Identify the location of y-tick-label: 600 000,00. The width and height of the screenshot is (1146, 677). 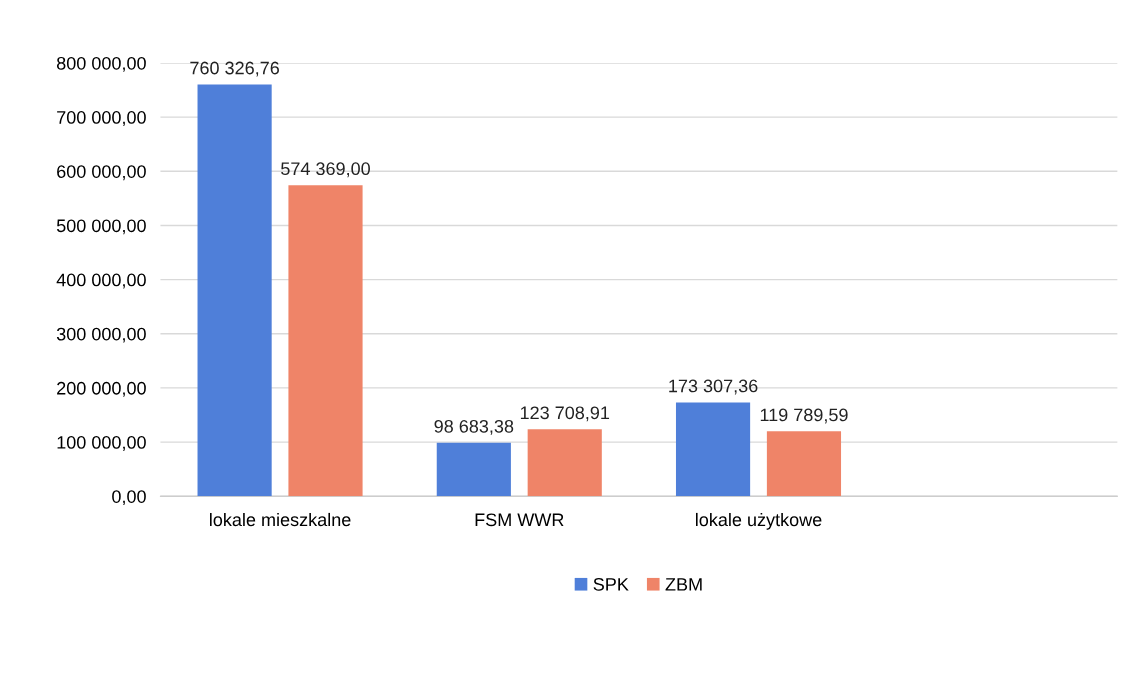
(101, 173).